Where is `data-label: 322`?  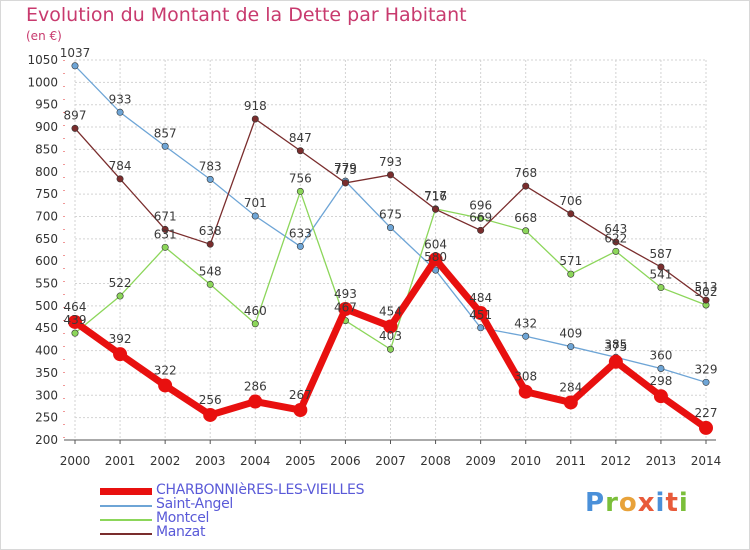
data-label: 322 is located at coordinates (165, 370).